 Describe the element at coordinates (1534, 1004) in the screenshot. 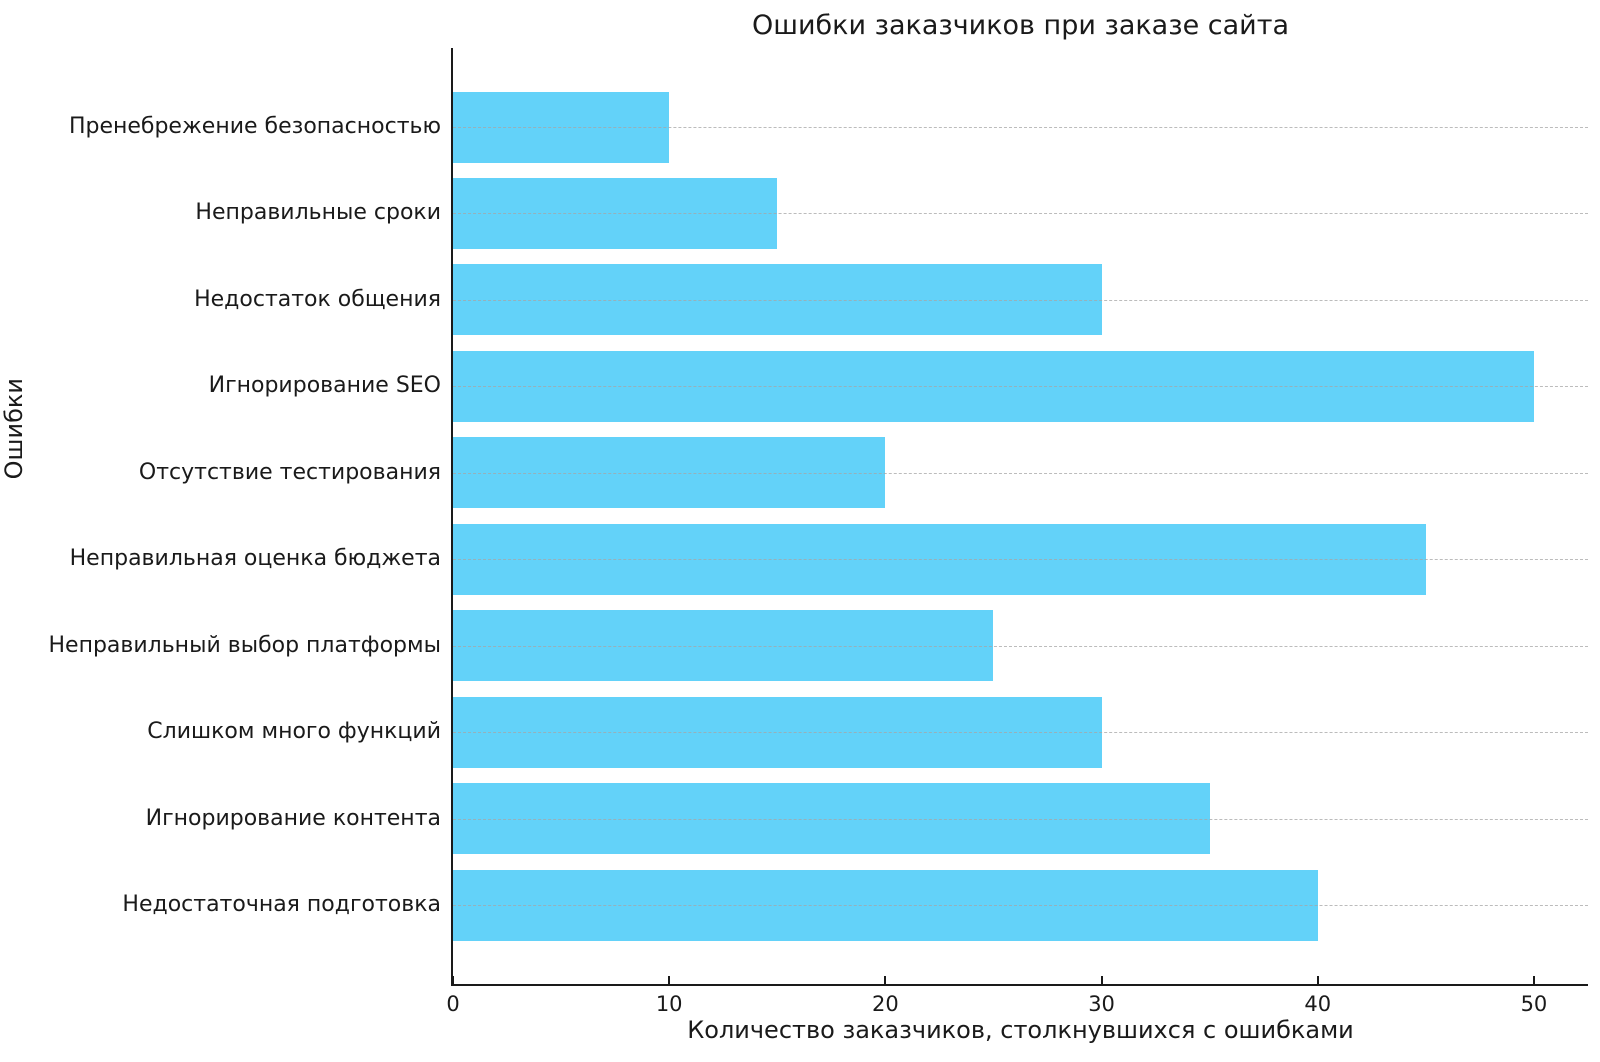

I see `x-tick-label-50: 50` at that location.